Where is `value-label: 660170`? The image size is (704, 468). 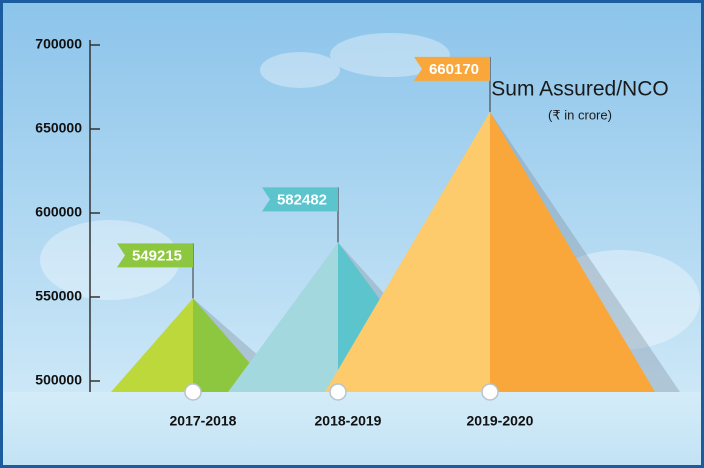
value-label: 660170 is located at coordinates (454, 69).